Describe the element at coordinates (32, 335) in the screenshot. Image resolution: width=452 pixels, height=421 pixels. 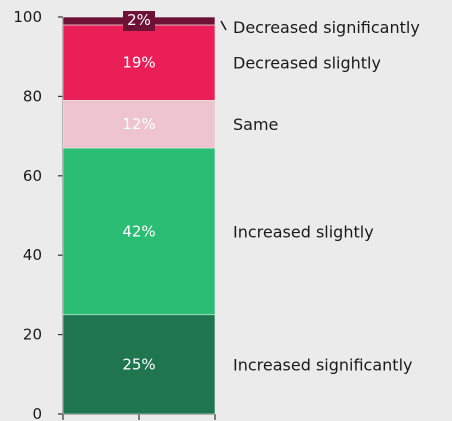
I see `y-tick-label: 20` at that location.